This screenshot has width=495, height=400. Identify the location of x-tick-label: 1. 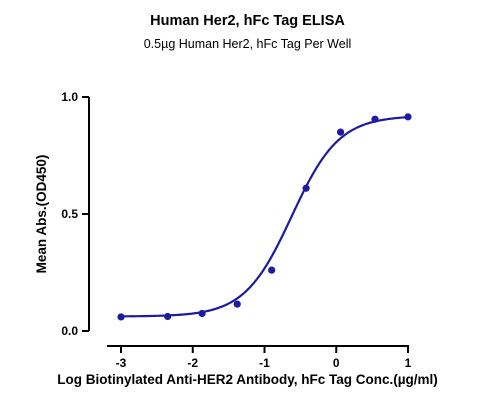
(408, 363).